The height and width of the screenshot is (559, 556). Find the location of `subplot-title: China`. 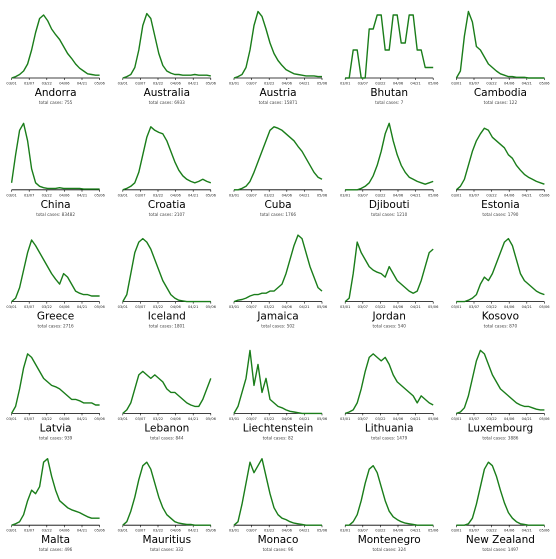

subplot-title: China is located at coordinates (56, 205).